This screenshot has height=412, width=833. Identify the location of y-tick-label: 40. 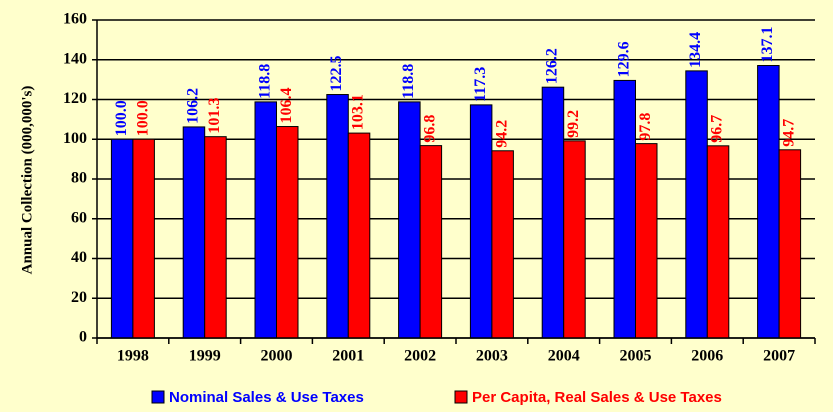
(79, 257).